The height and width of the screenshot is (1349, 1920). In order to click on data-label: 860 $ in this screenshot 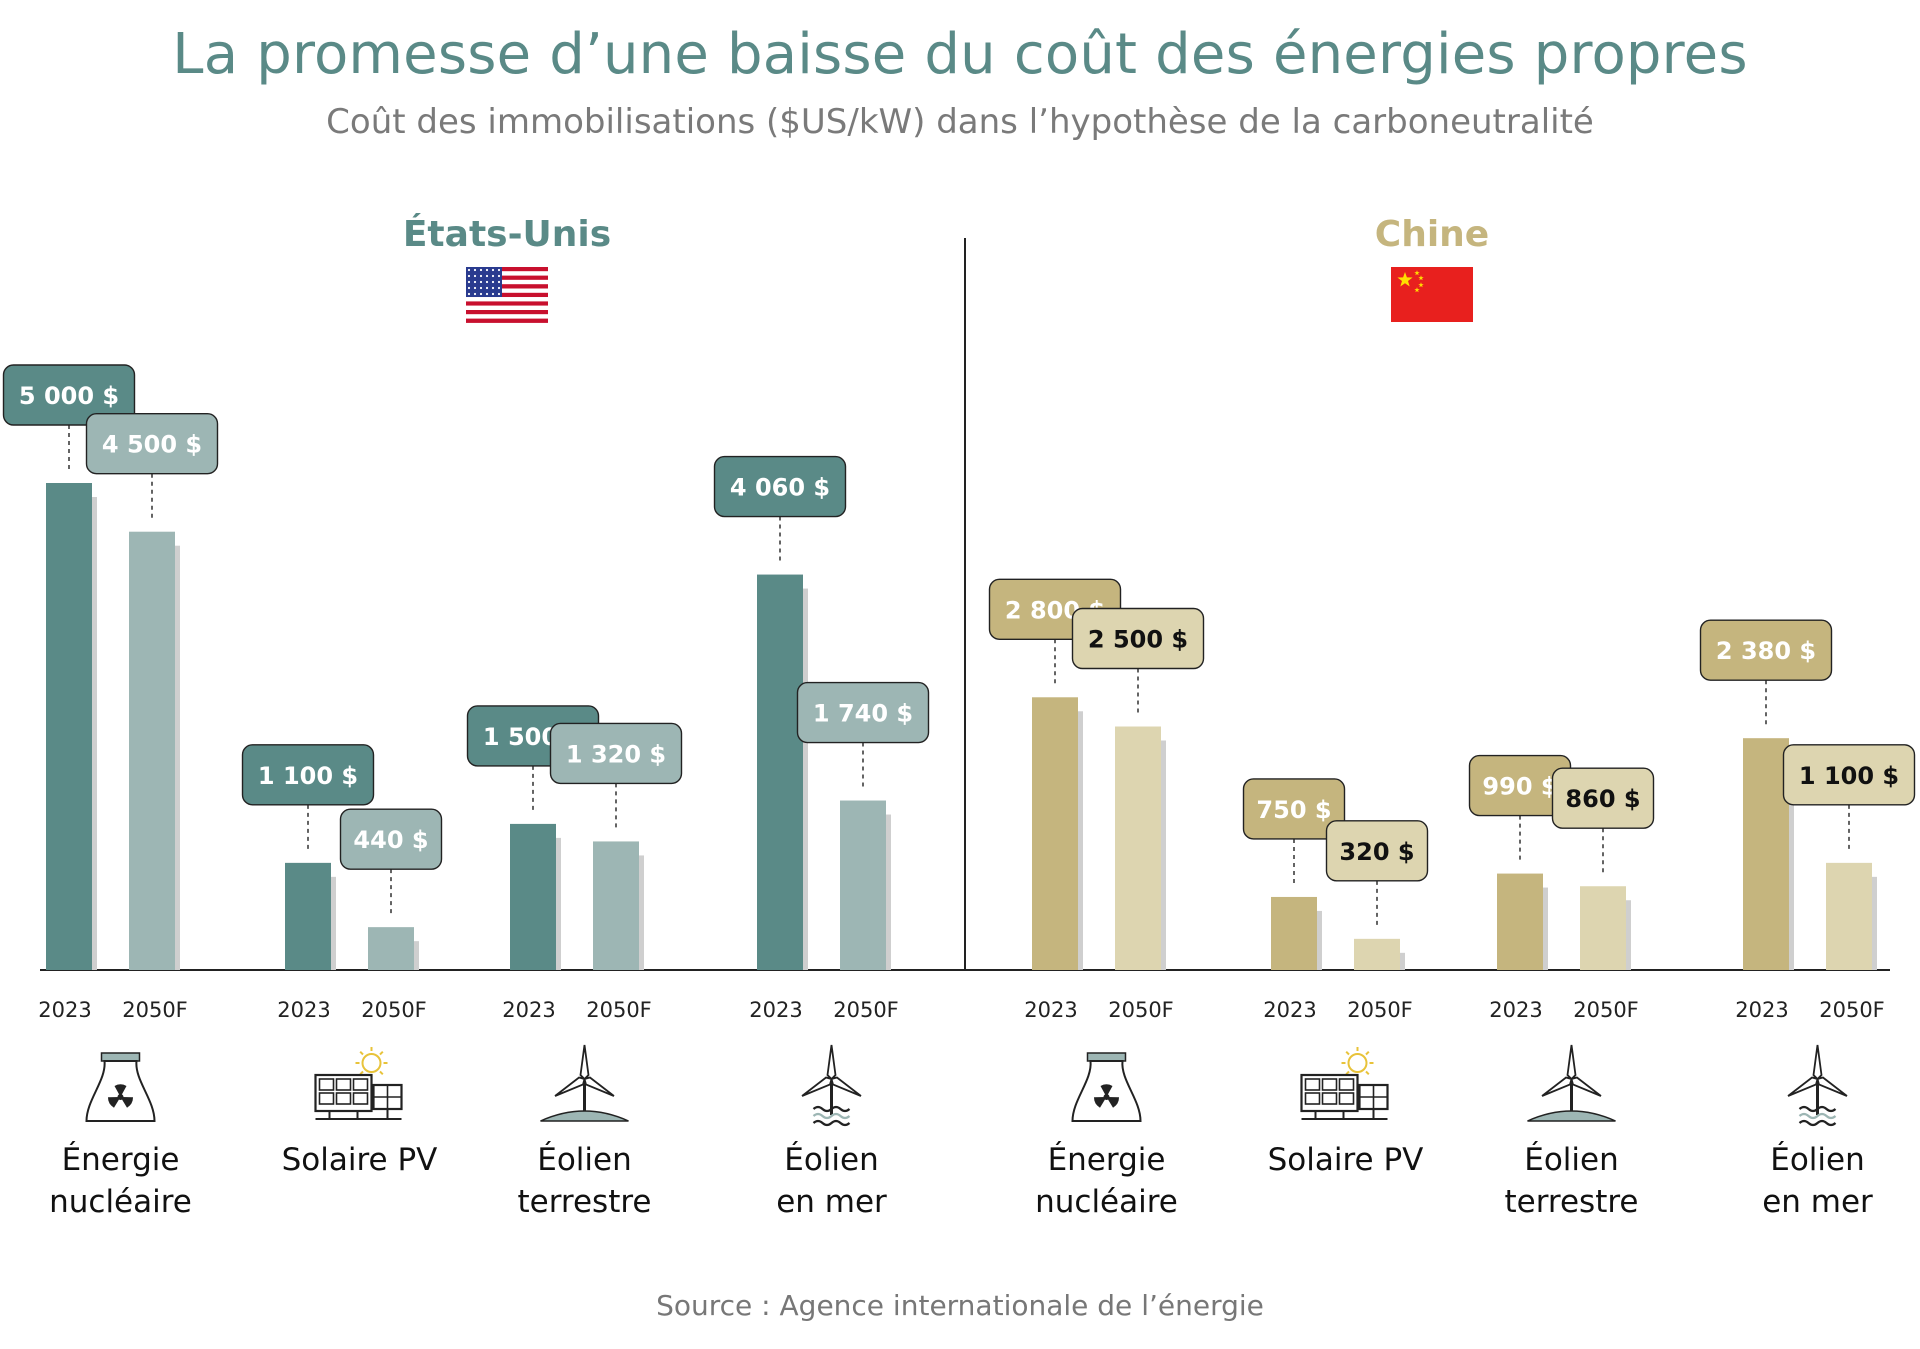, I will do `click(1602, 799)`.